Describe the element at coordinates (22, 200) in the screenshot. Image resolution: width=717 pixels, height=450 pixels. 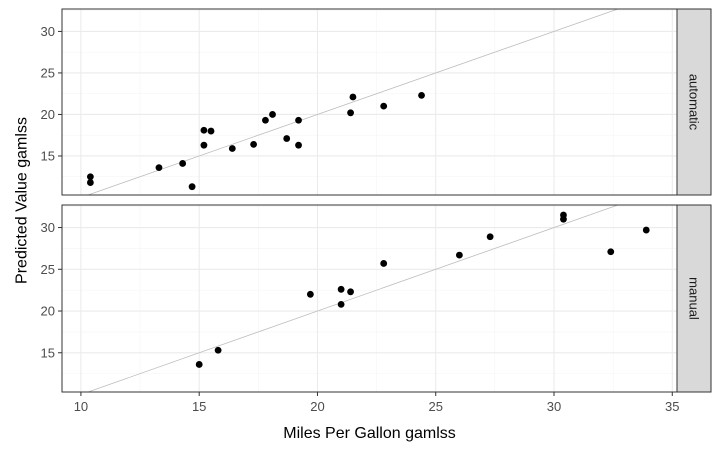
I see `y-axis-title: Predicted Value gamlss` at that location.